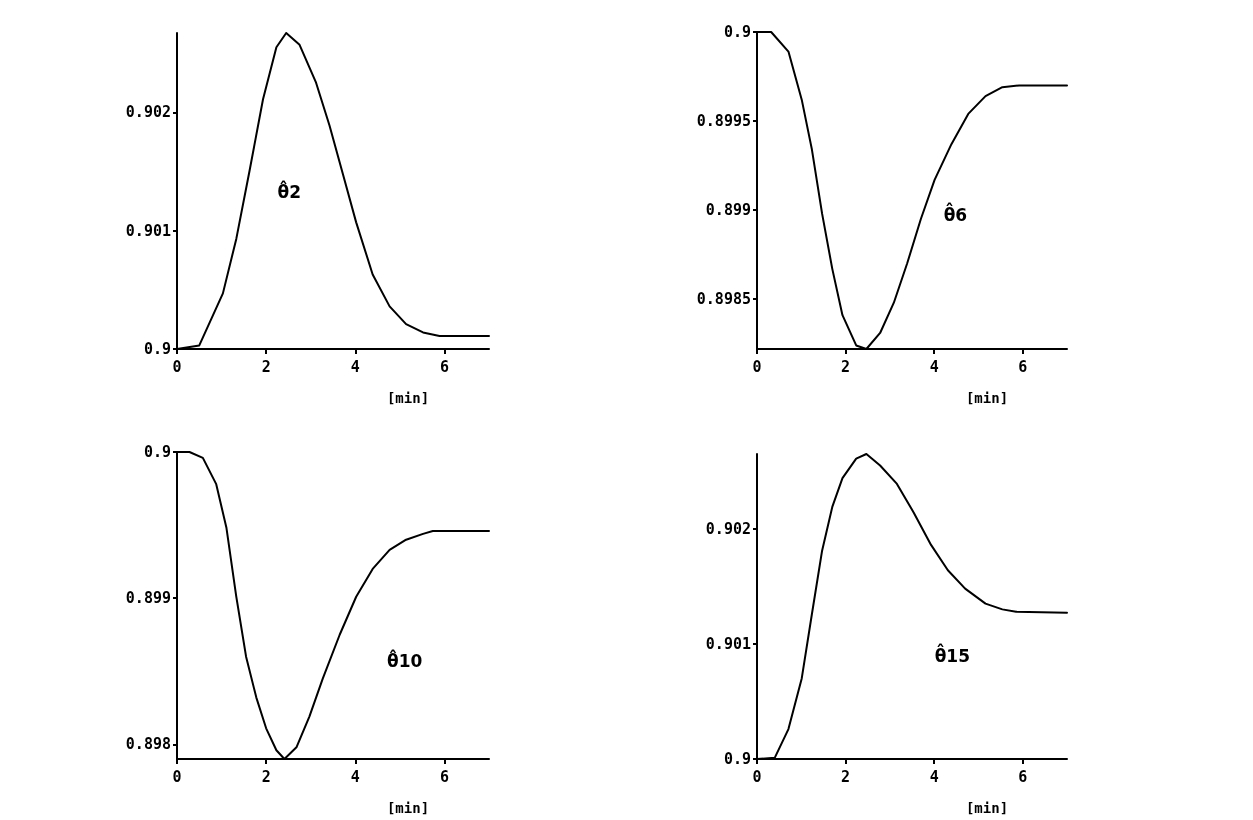 This screenshot has width=1253, height=820. I want to click on y-tick-label: 0.898, so click(148, 744).